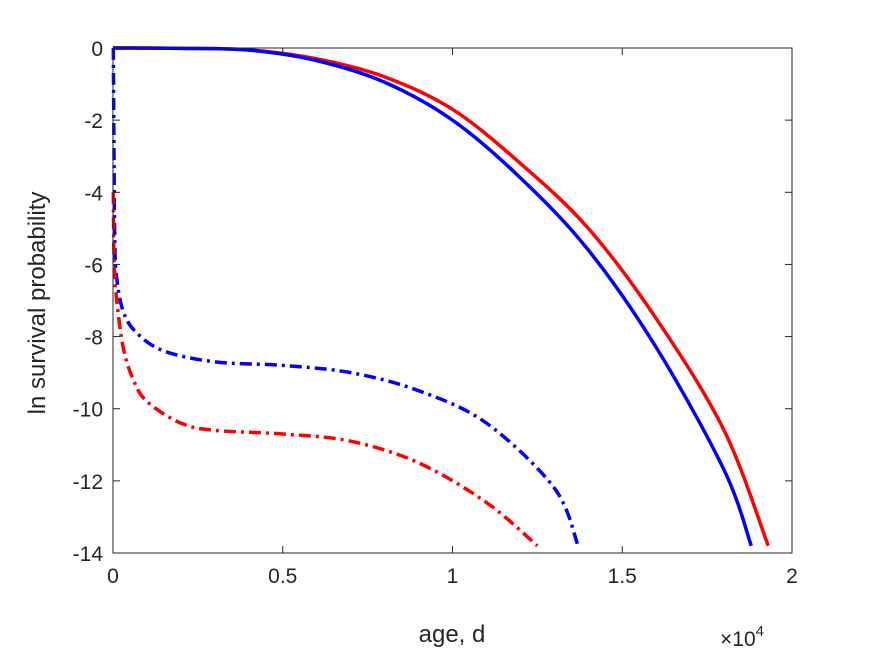 The width and height of the screenshot is (875, 656). I want to click on x-axis-exponent-power: 4, so click(760, 631).